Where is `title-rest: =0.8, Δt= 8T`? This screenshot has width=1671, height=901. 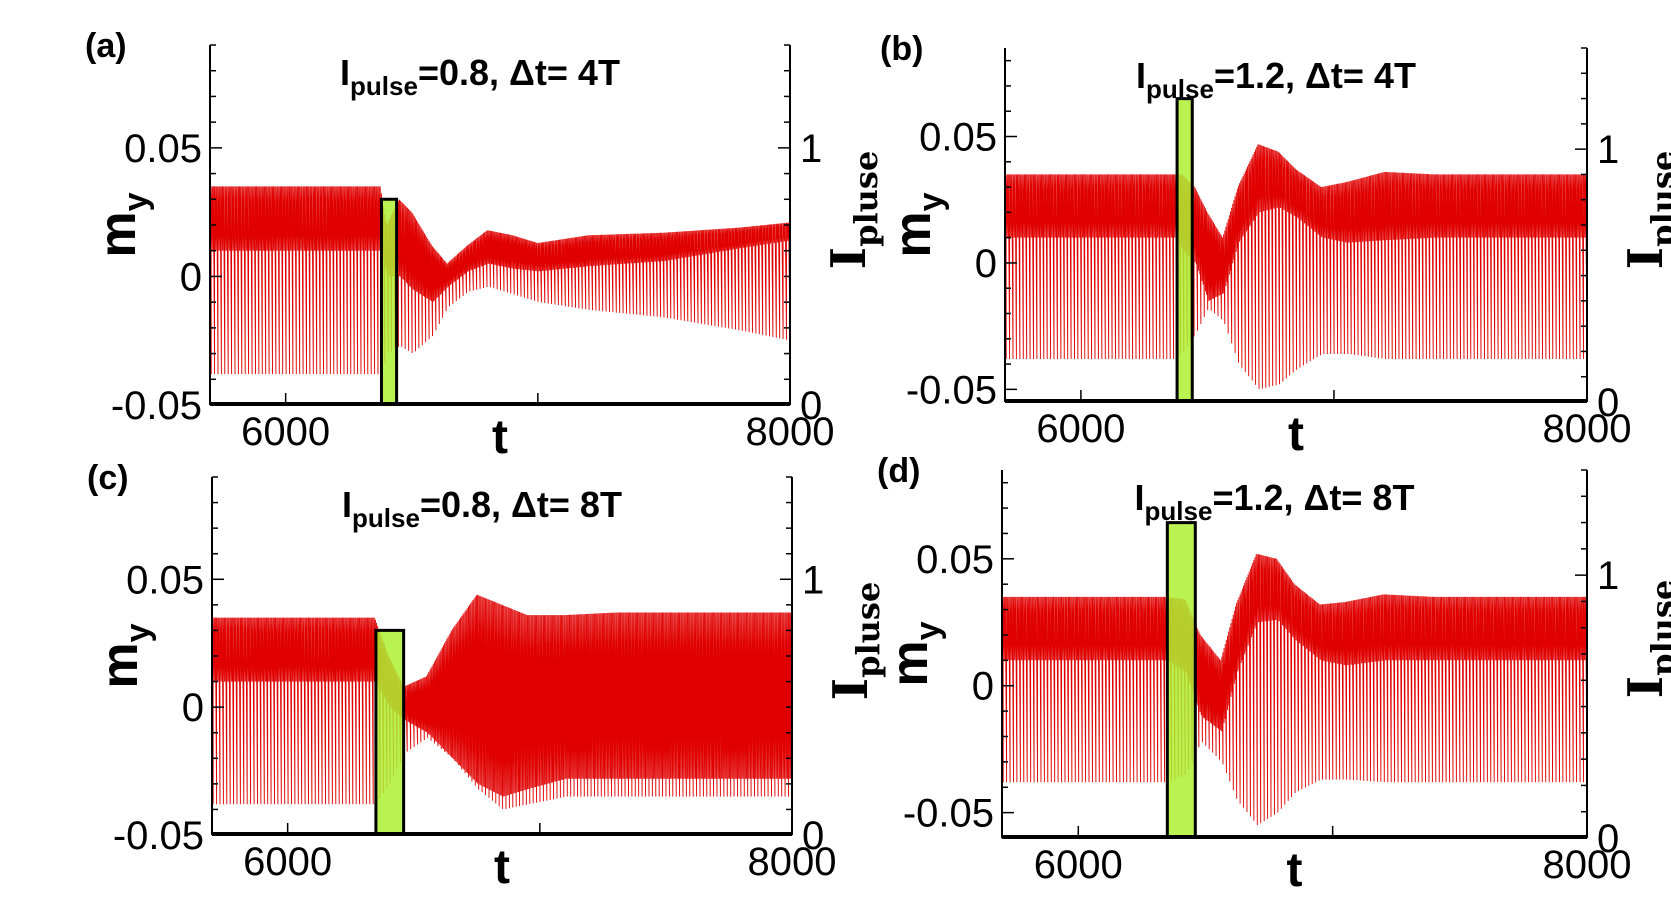
title-rest: =0.8, Δt= 8T is located at coordinates (521, 504).